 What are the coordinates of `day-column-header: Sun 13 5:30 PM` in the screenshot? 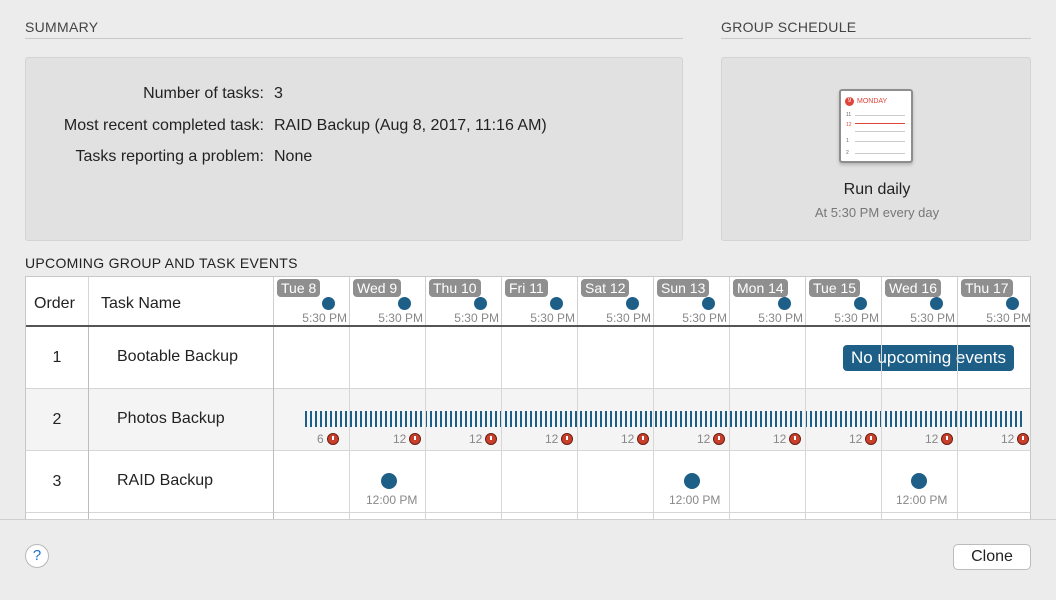 It's located at (691, 301).